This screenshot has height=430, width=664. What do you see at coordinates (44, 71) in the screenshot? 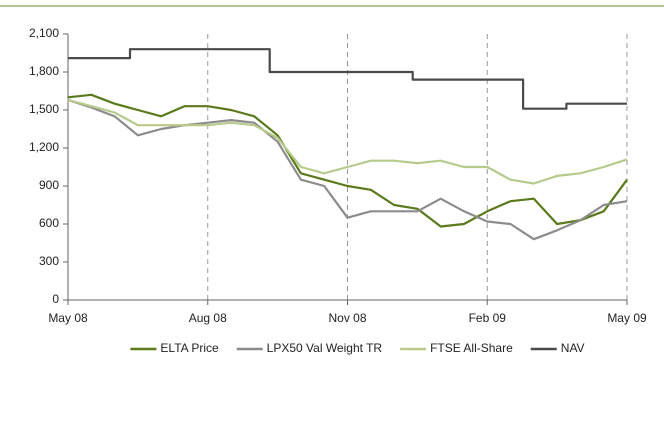
I see `y-tick-label: 1,800` at bounding box center [44, 71].